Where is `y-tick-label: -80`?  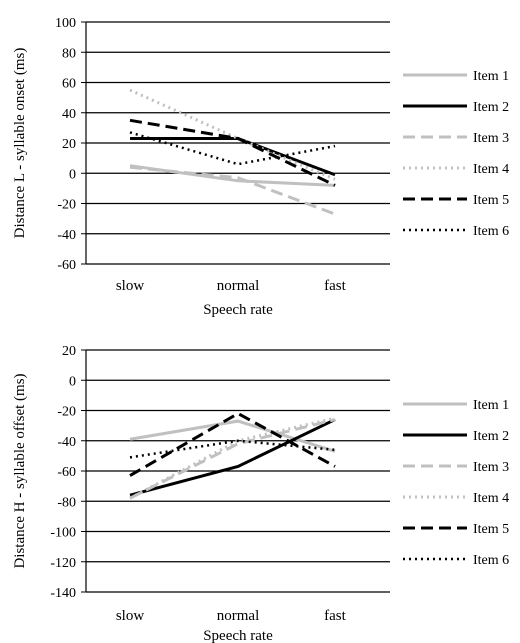 y-tick-label: -80 is located at coordinates (66, 502).